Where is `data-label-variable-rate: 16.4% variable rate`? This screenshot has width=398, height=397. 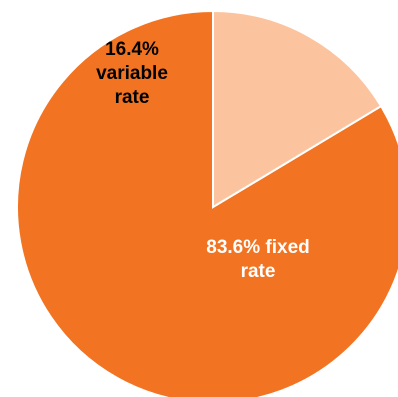 data-label-variable-rate: 16.4% variable rate is located at coordinates (132, 73).